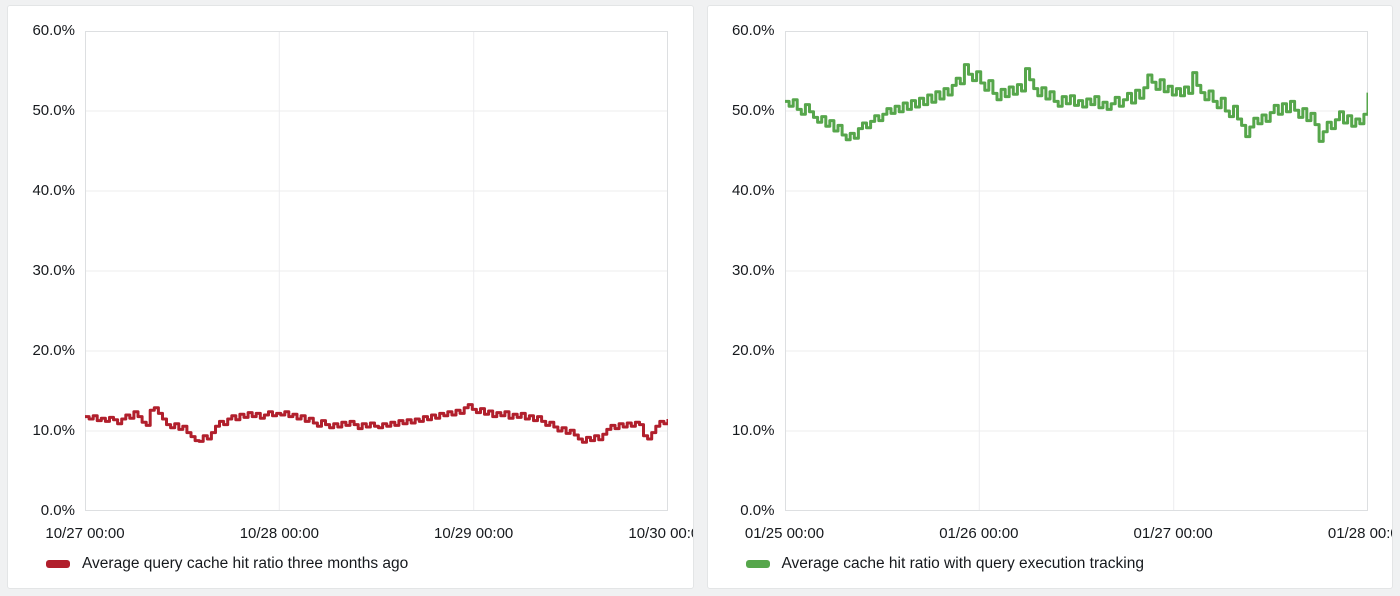 Image resolution: width=1400 pixels, height=596 pixels. I want to click on x-tick-label: 01/26 00:00, so click(979, 533).